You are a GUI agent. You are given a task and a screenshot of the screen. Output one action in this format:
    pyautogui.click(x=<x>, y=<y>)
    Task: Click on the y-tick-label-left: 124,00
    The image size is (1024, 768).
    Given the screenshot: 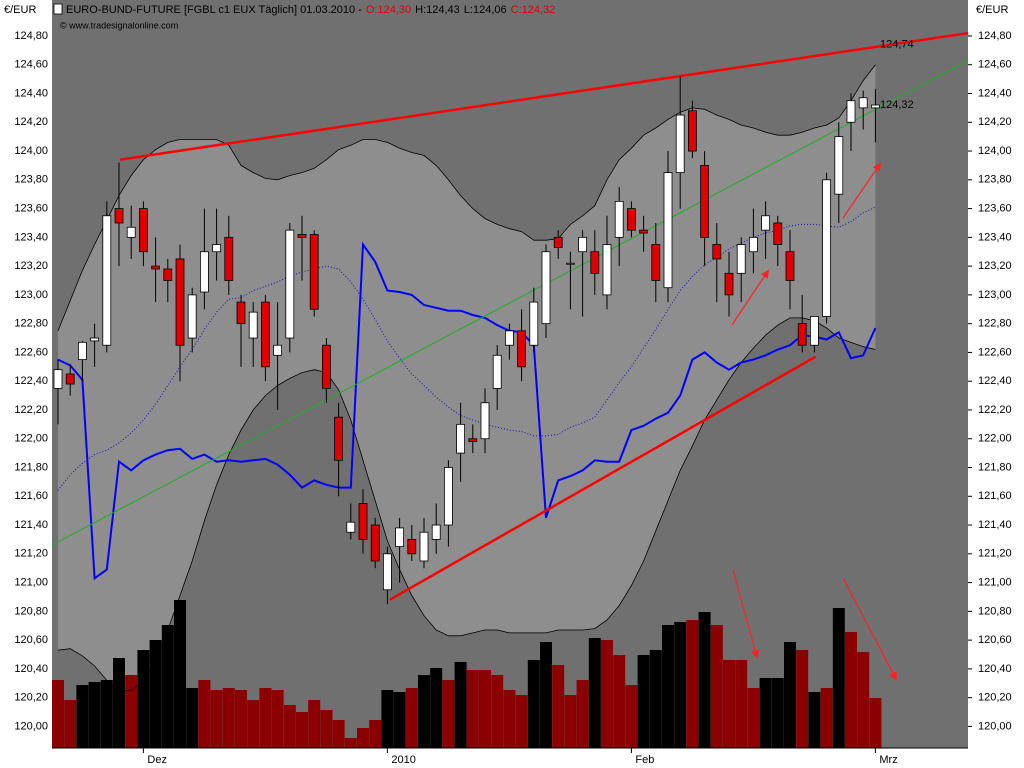 What is the action you would take?
    pyautogui.click(x=31, y=151)
    